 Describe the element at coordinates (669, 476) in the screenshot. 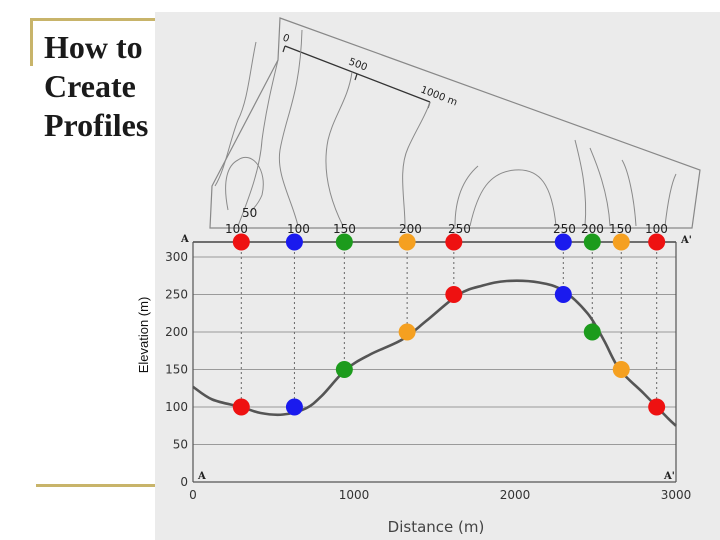

I see `profile-end-label: A'` at that location.